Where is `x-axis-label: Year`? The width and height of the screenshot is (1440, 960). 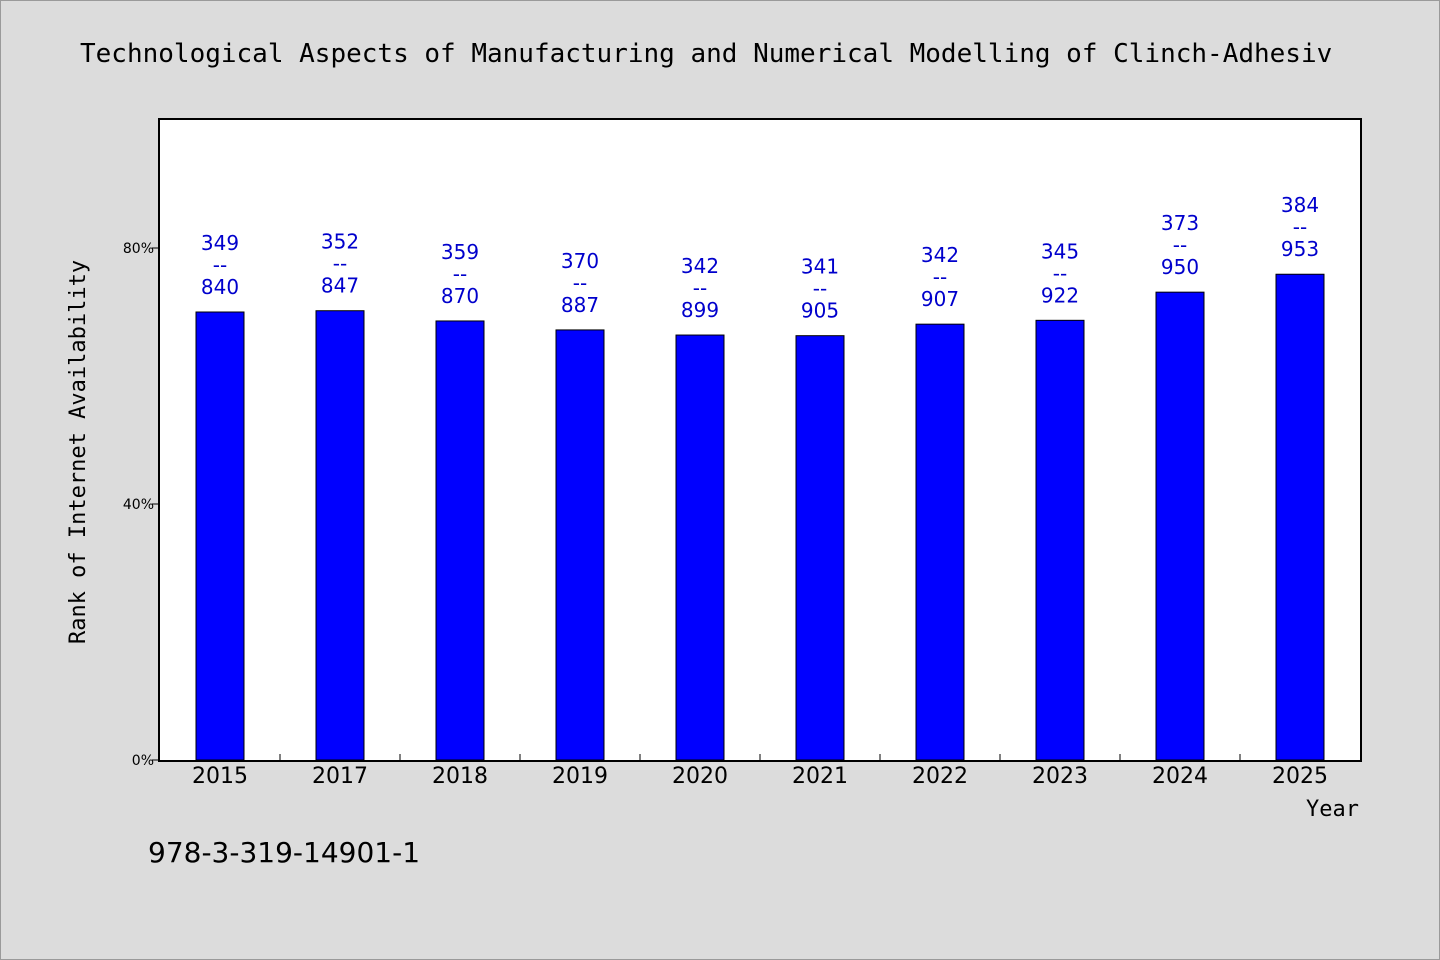
x-axis-label: Year is located at coordinates (1332, 809).